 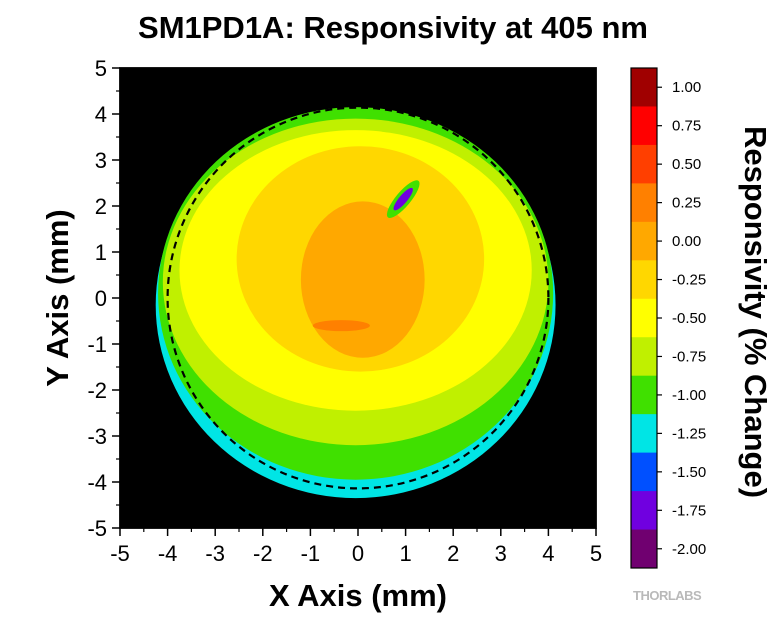 What do you see at coordinates (97, 436) in the screenshot?
I see `y-tick-label: -3` at bounding box center [97, 436].